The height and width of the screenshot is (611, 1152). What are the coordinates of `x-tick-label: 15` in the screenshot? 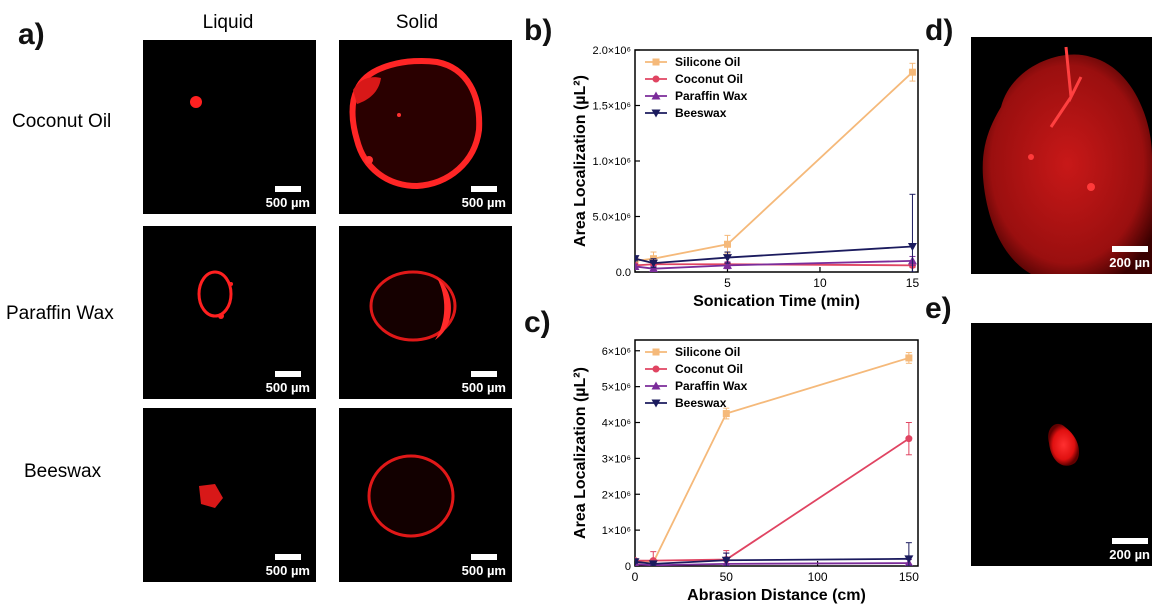 It's located at (913, 283).